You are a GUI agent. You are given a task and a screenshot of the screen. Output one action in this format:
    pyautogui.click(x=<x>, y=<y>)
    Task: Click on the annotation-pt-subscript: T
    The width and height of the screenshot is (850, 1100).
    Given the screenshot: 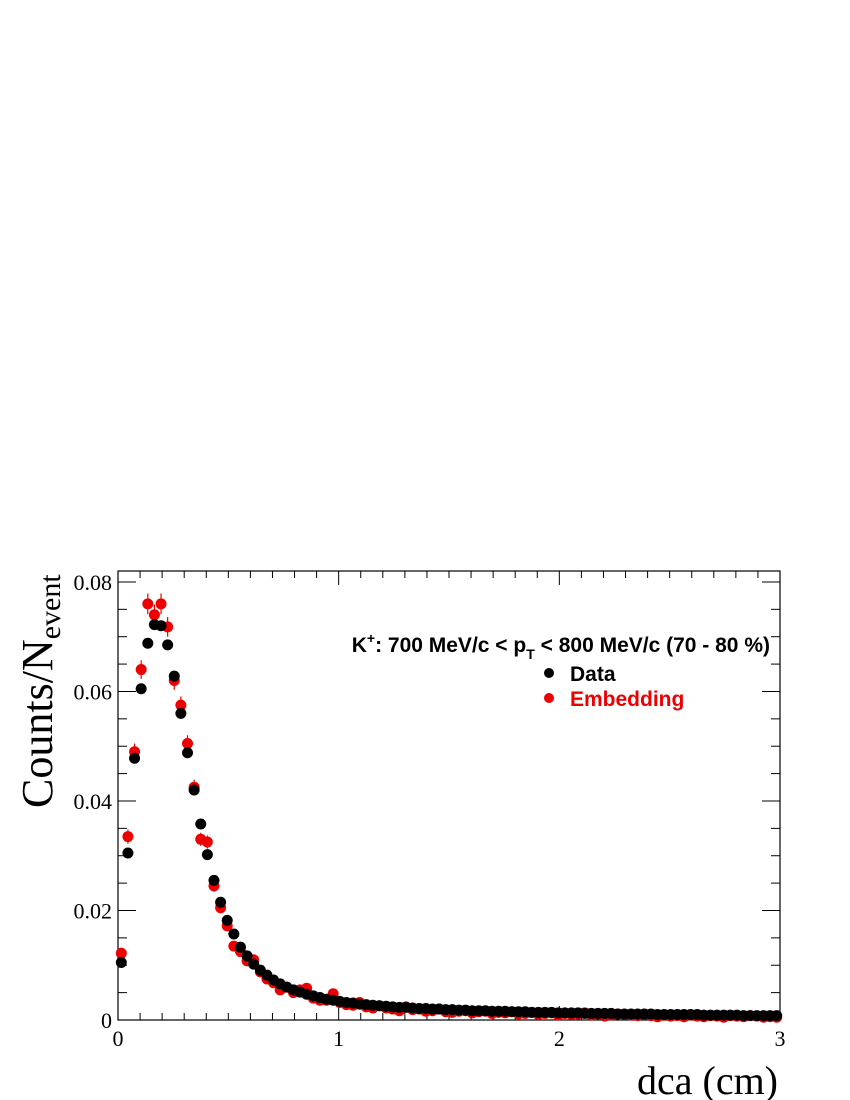 What is the action you would take?
    pyautogui.click(x=530, y=654)
    